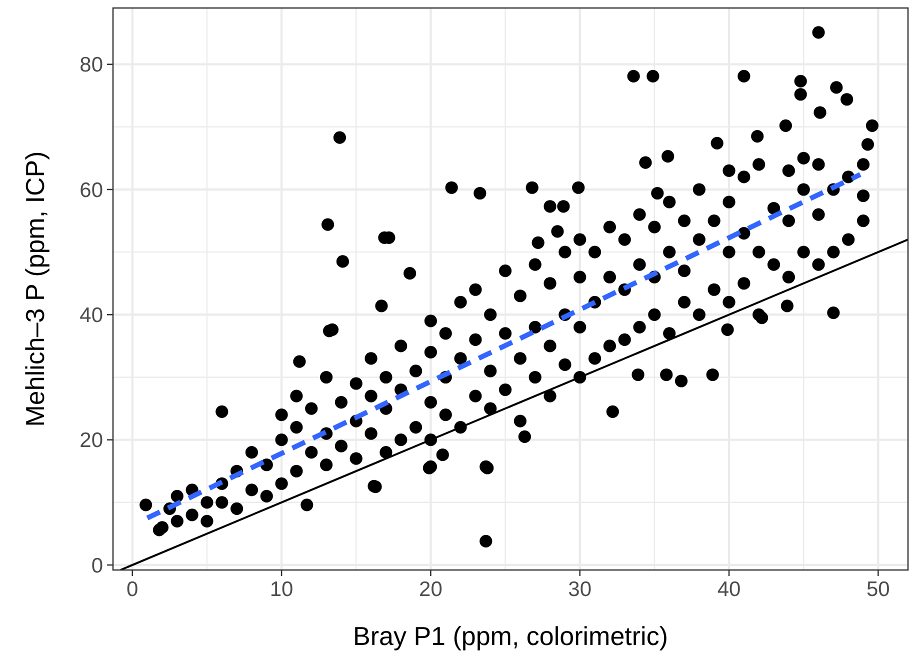 Image resolution: width=910 pixels, height=659 pixels. I want to click on x-tick-label: 40, so click(729, 589).